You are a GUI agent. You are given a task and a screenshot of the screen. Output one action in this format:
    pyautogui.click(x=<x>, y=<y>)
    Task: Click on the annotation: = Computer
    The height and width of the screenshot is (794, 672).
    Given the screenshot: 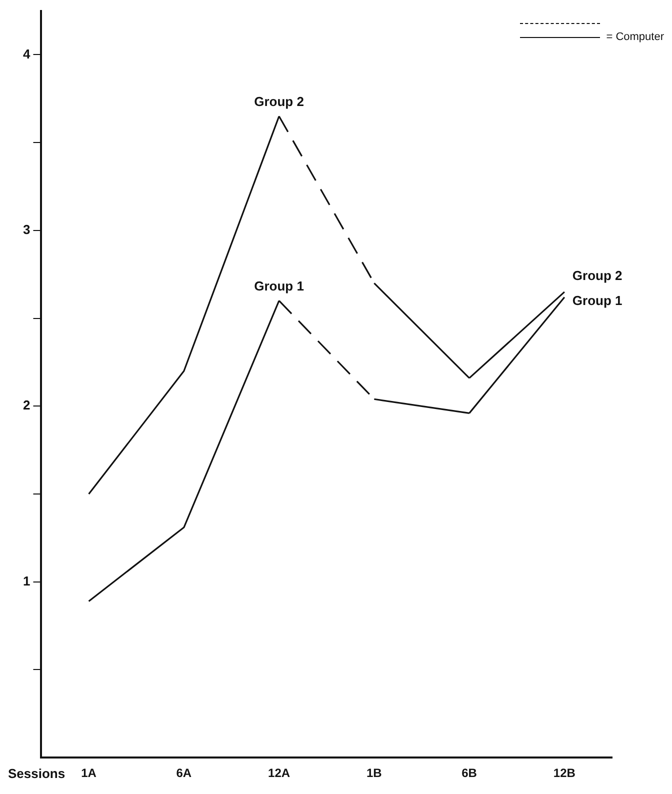 What is the action you would take?
    pyautogui.click(x=635, y=37)
    